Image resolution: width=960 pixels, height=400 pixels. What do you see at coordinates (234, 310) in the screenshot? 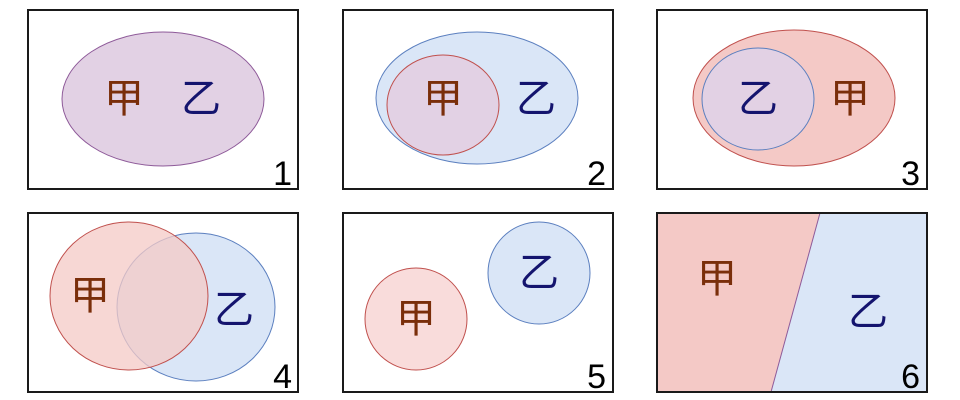
I see `panel-4-label-b: 乙` at bounding box center [234, 310].